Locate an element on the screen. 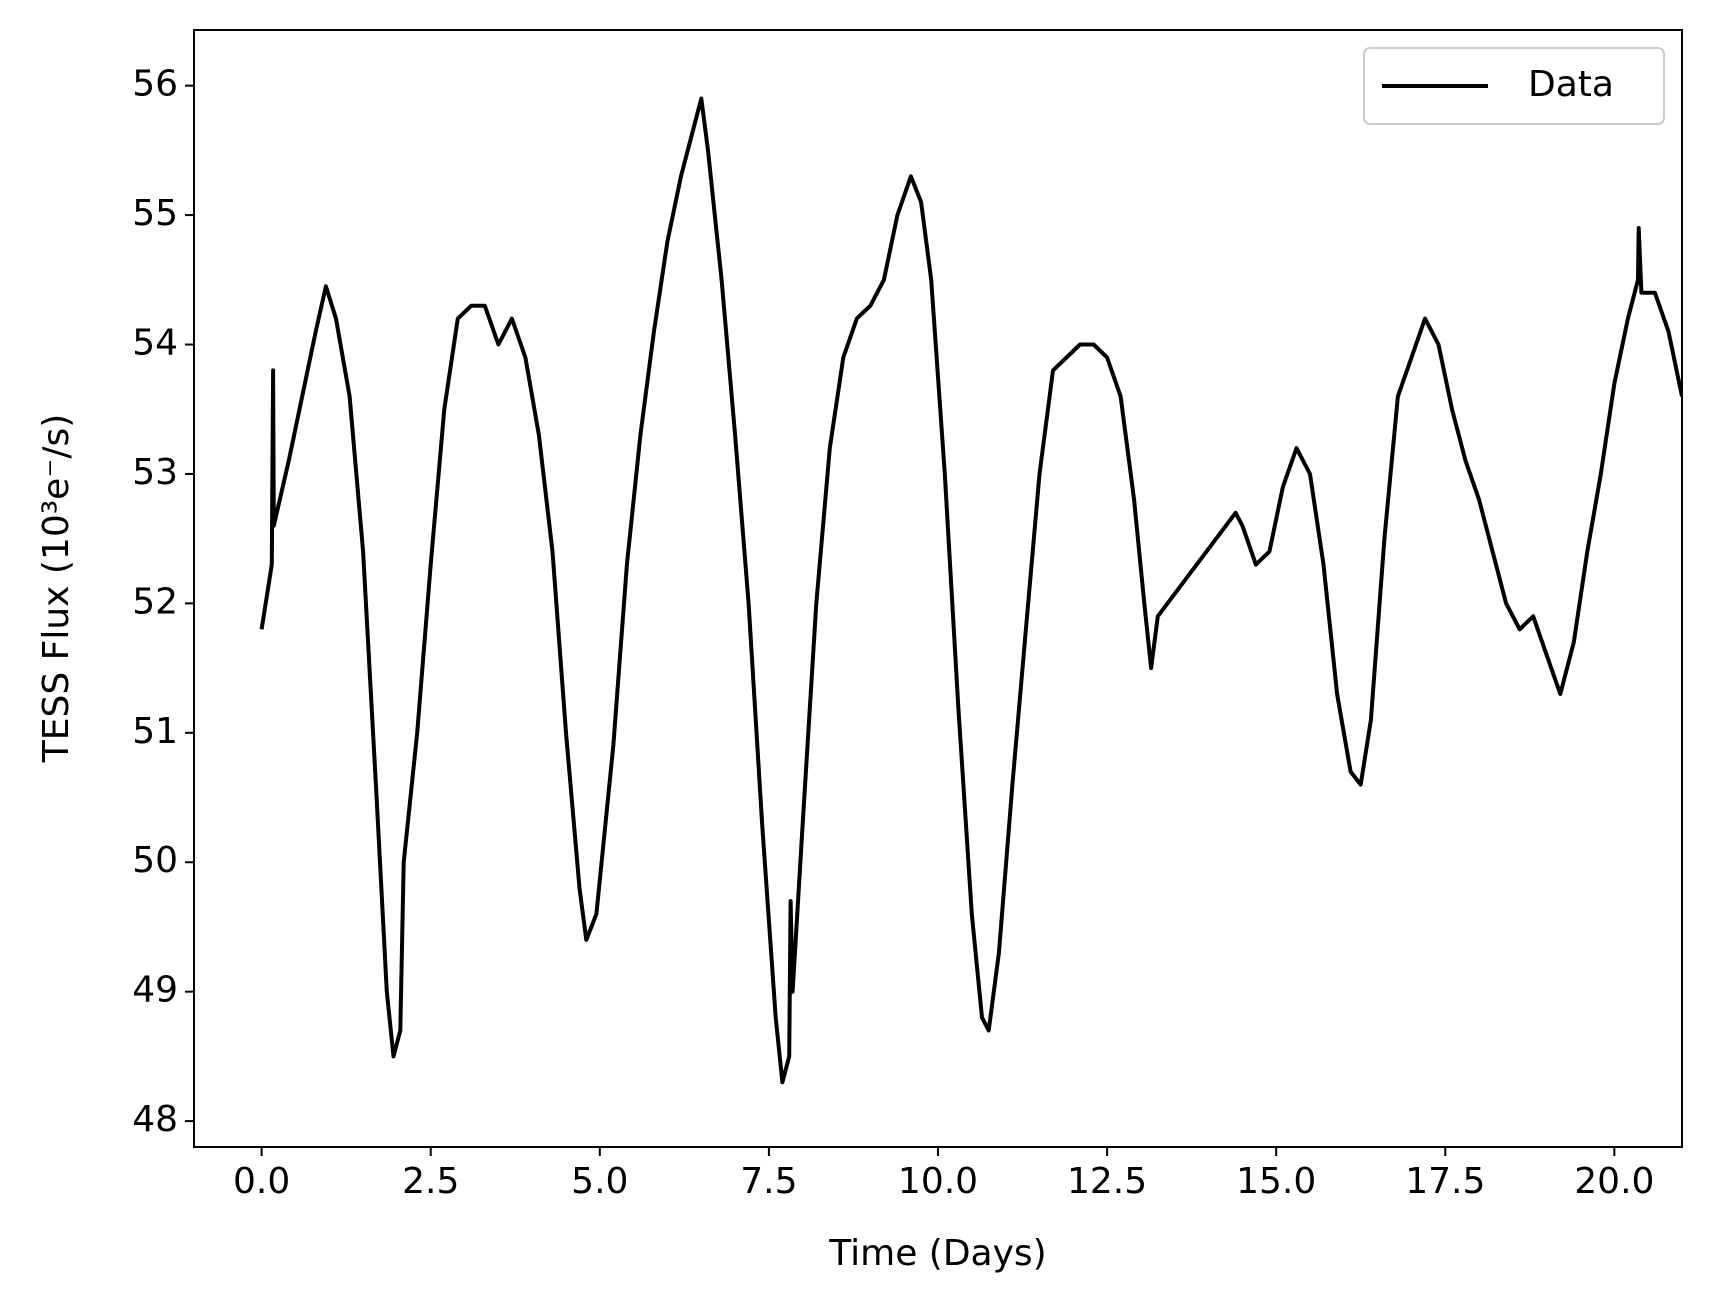  legend: Data is located at coordinates (1514, 86).